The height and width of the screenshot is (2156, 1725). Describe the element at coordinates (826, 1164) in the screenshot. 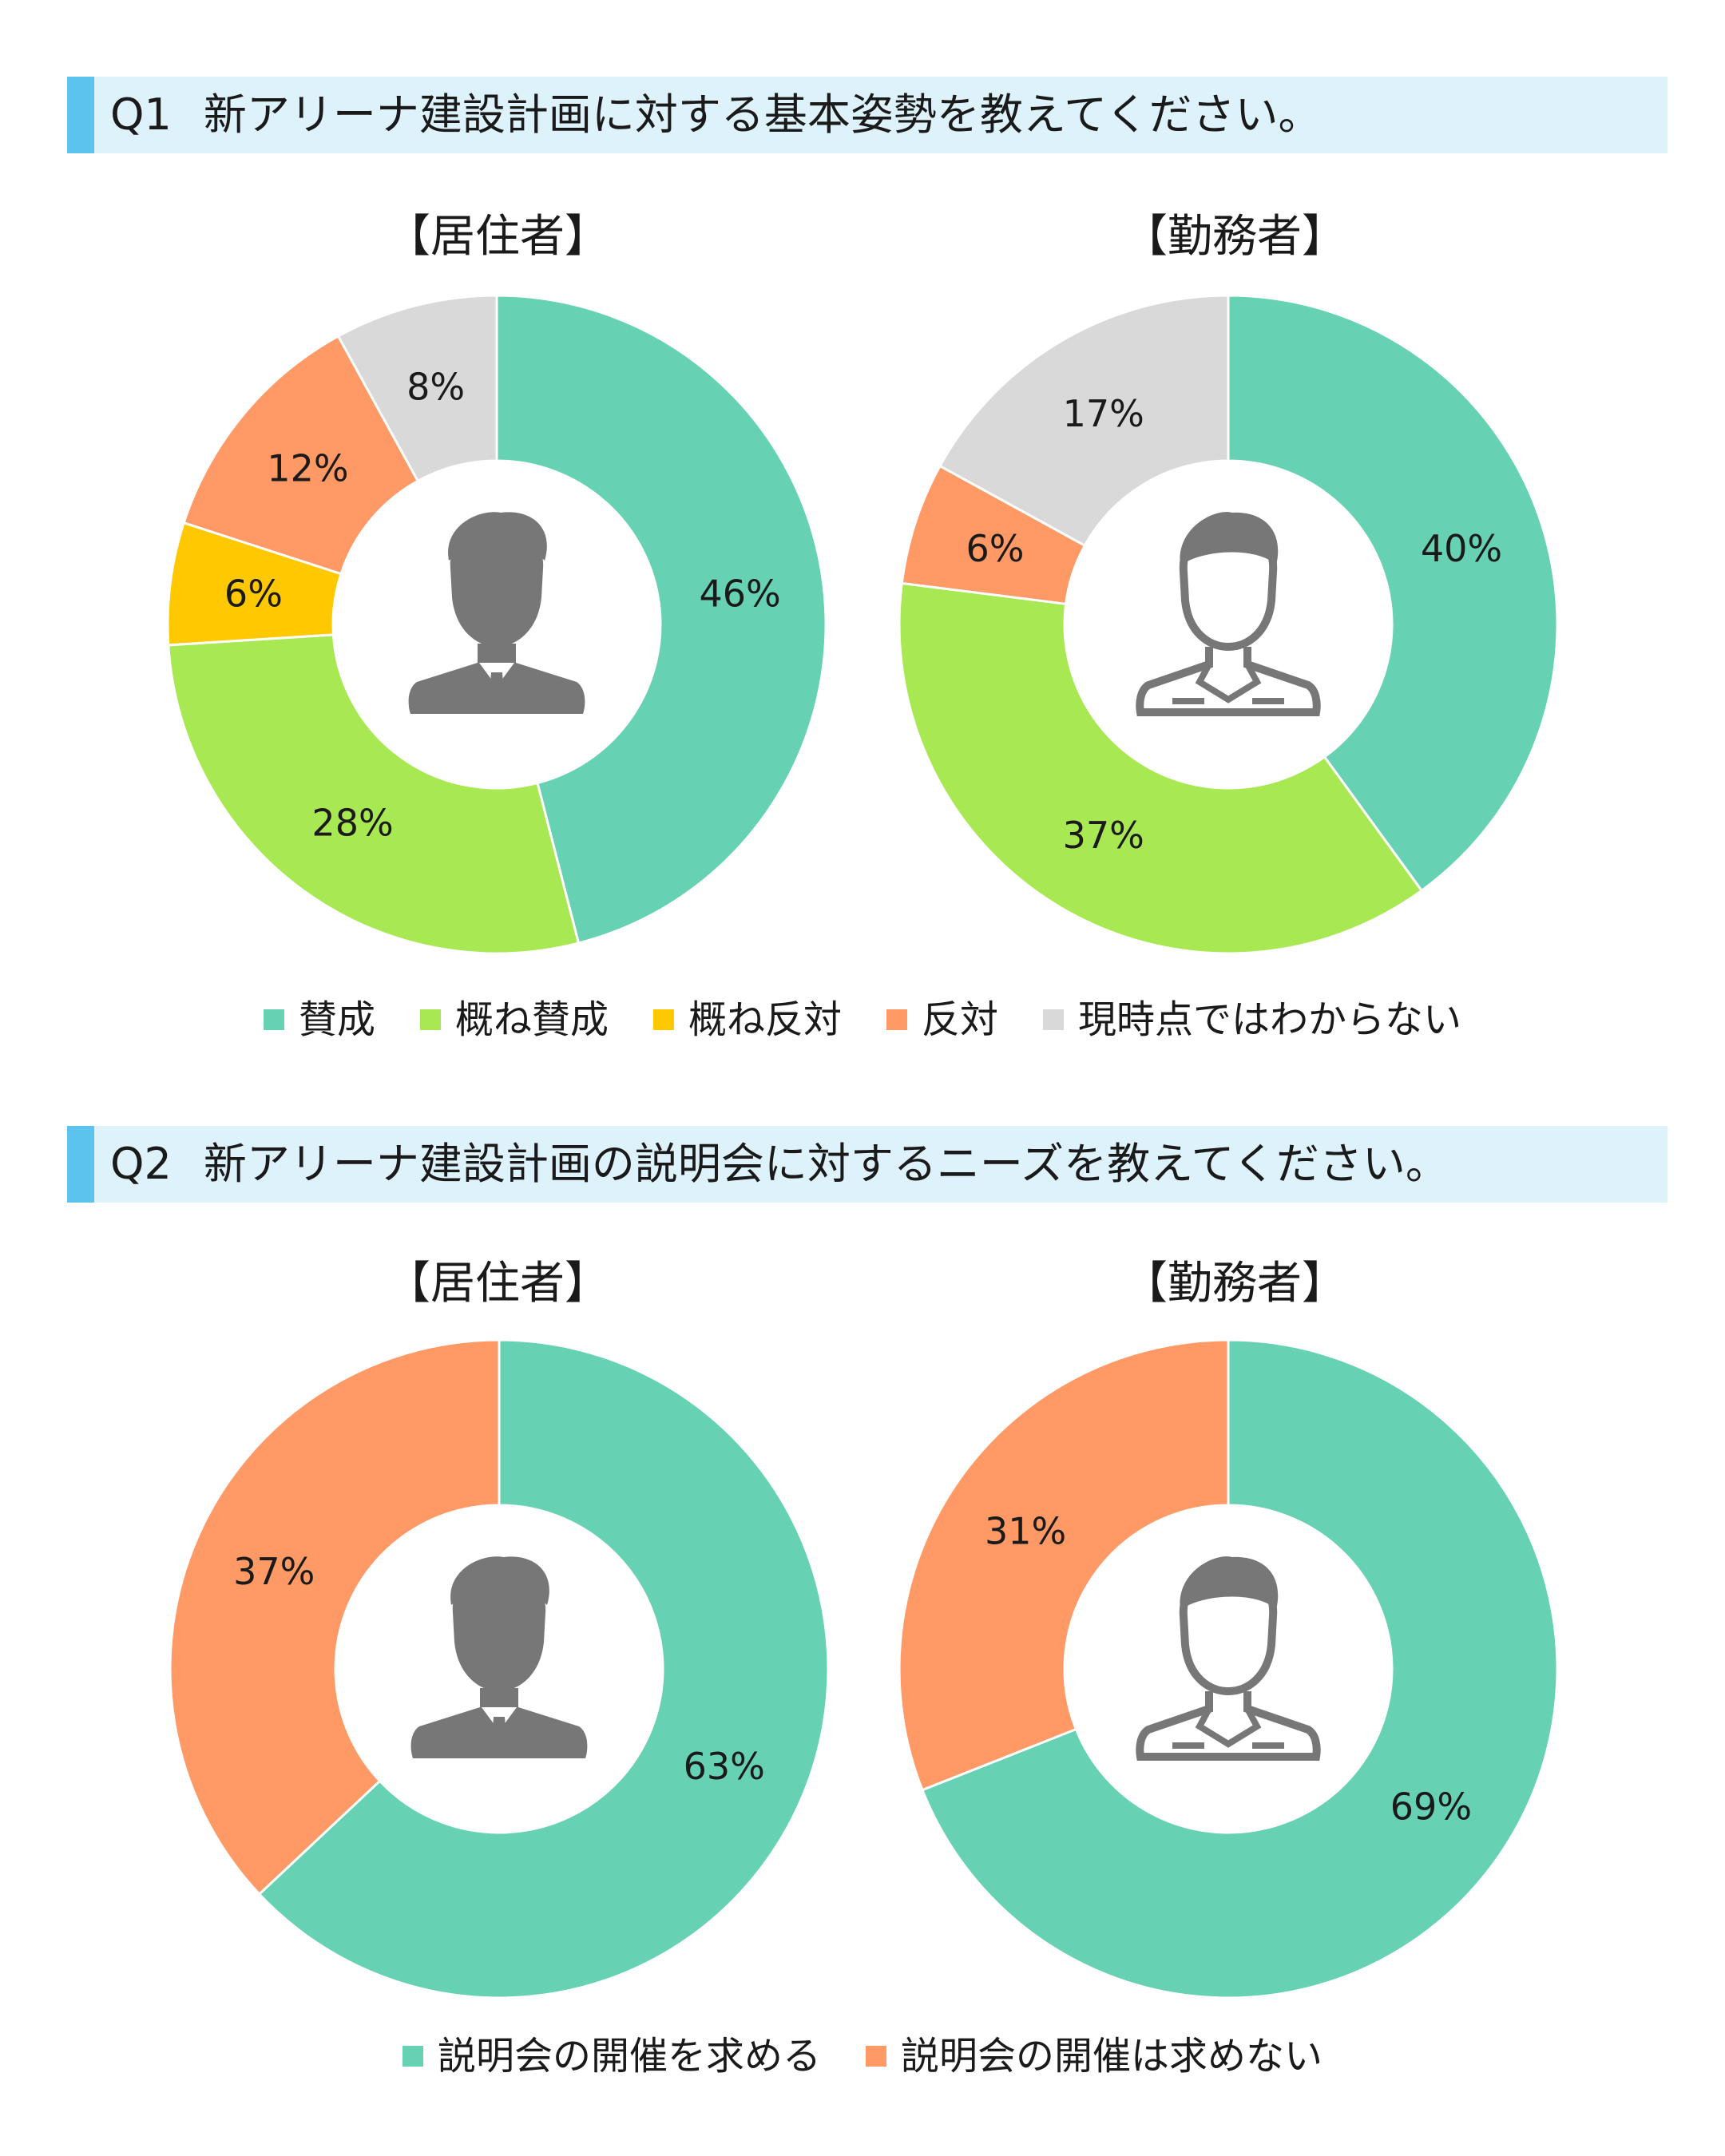

I see `q2-title: 新アリーナ建設計画の説明会に対するニーズを教えてください。` at that location.